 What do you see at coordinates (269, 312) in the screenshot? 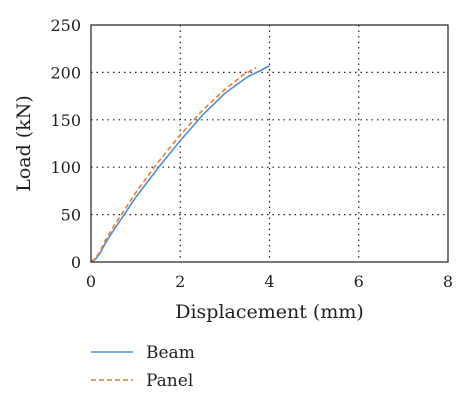
I see `x-axis-label: Displacement (mm)` at bounding box center [269, 312].